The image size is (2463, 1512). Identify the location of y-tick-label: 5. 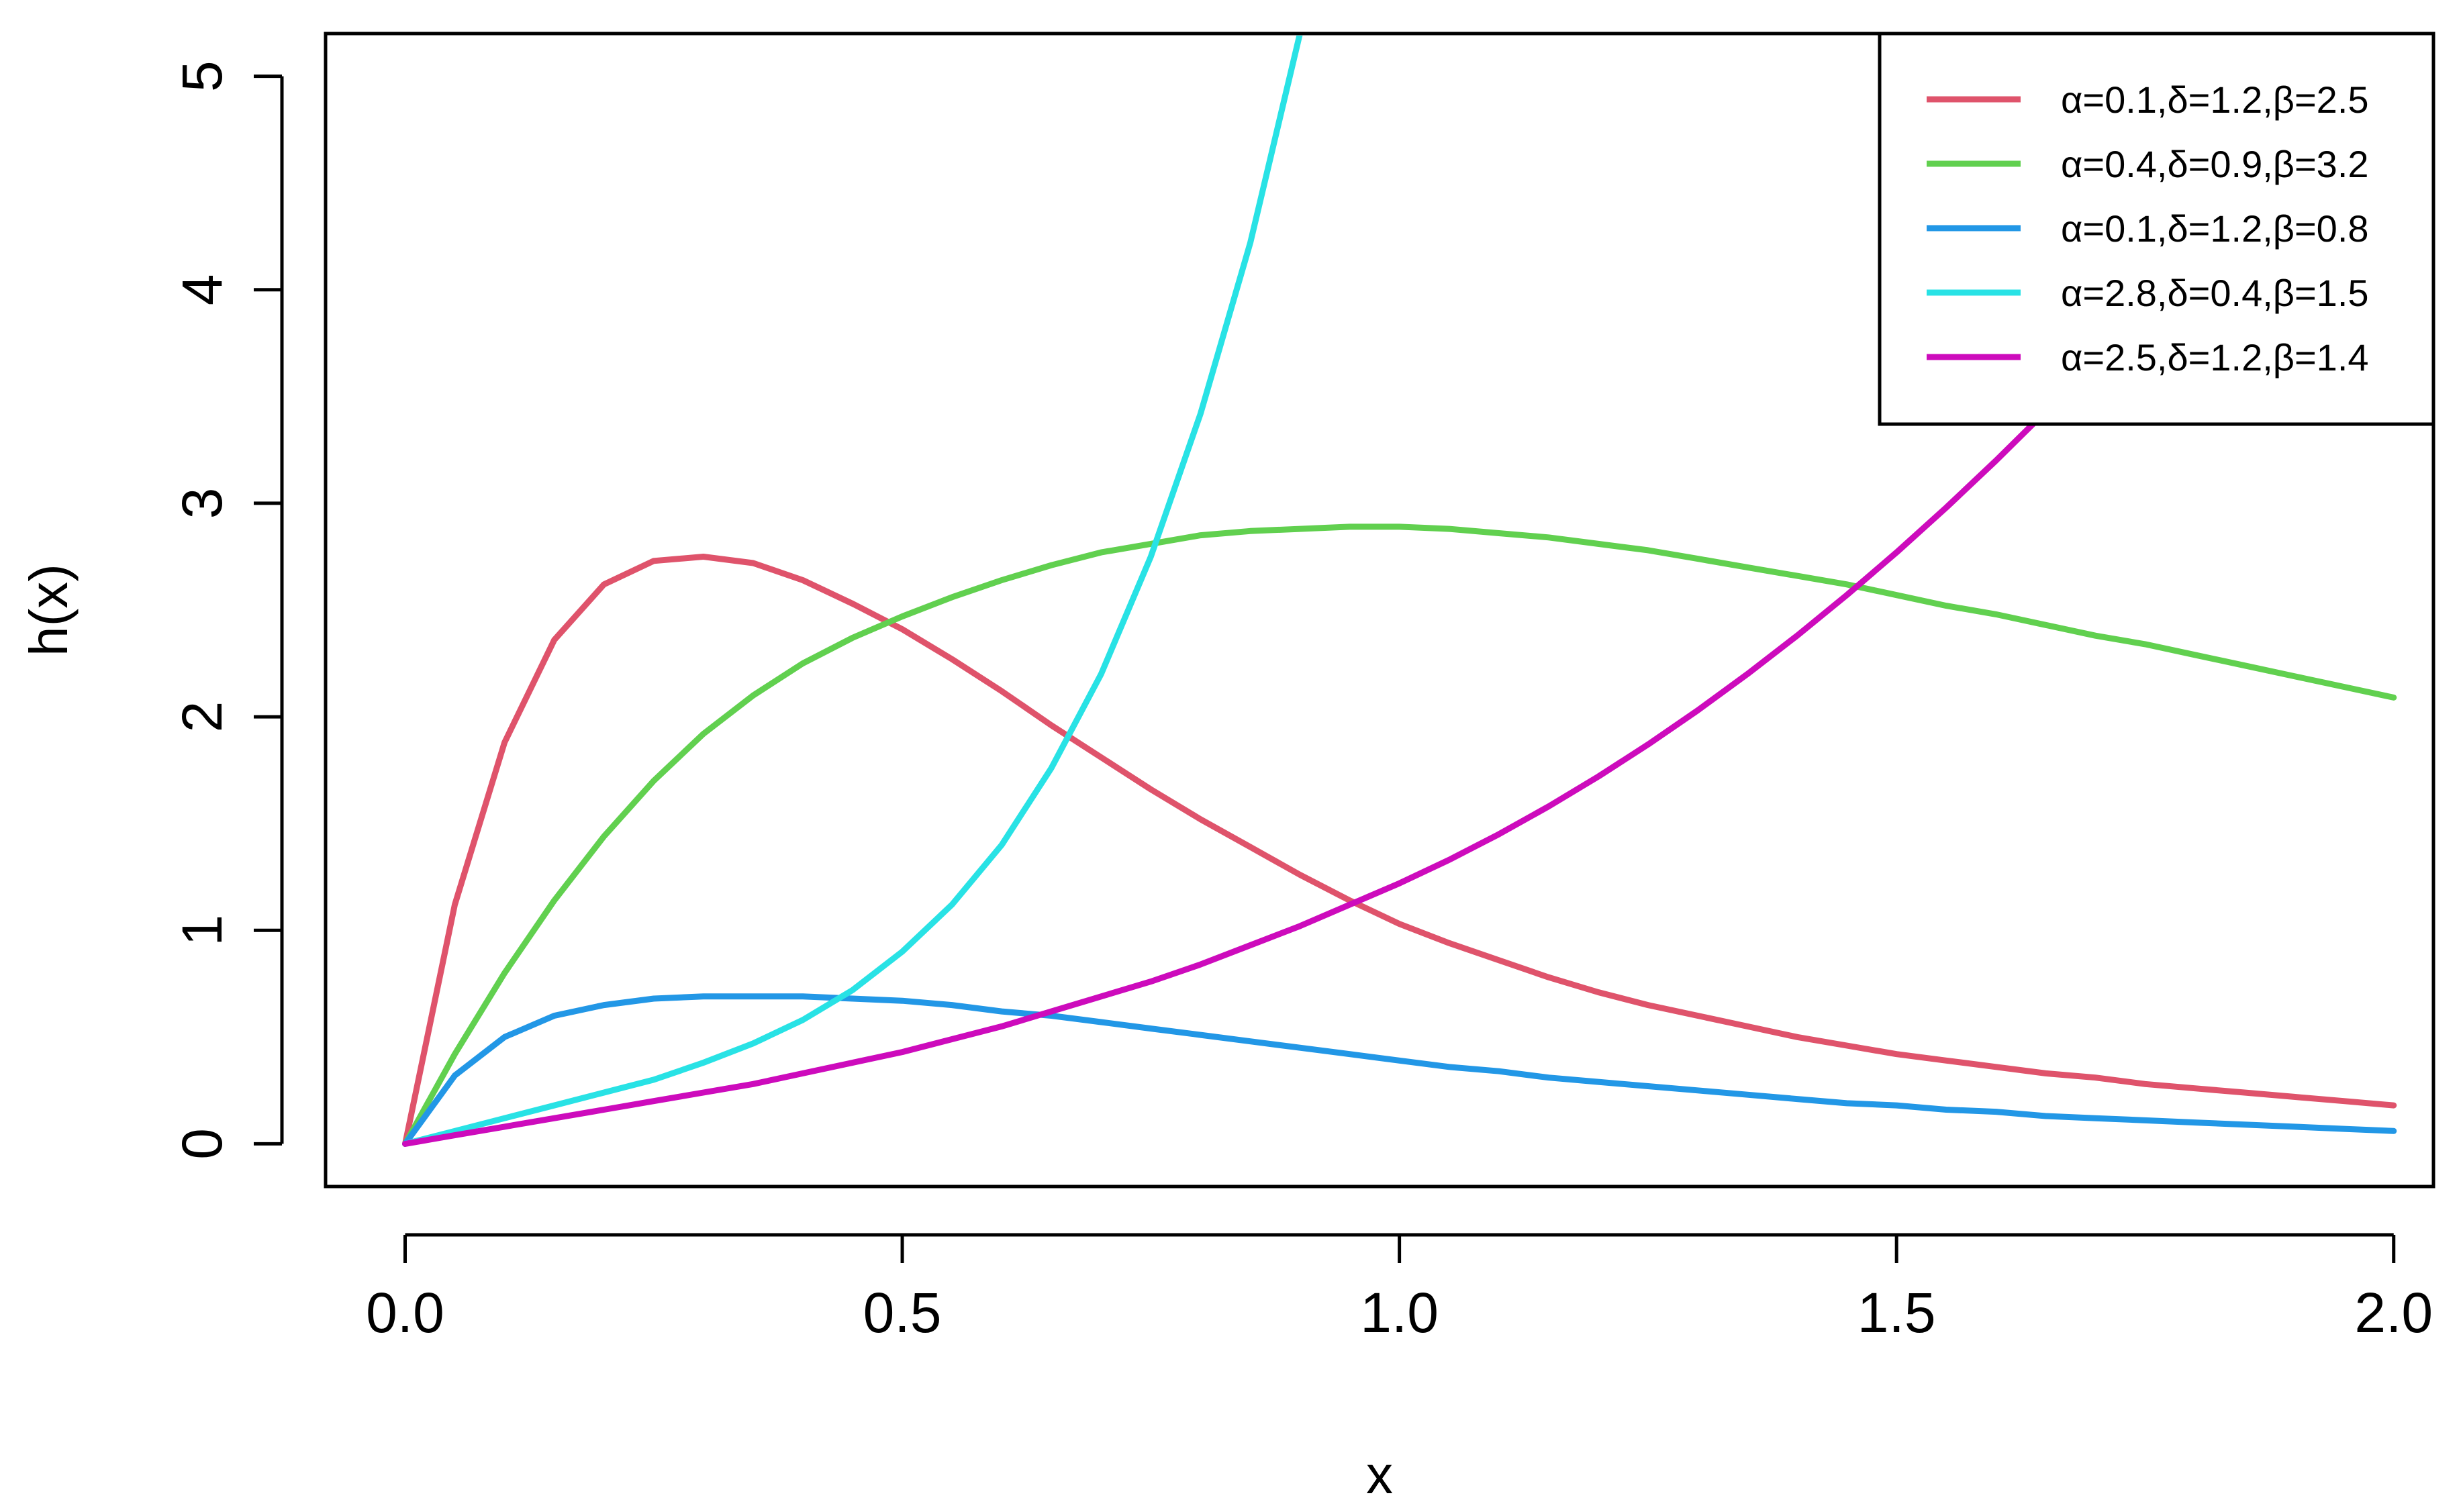
(202, 76).